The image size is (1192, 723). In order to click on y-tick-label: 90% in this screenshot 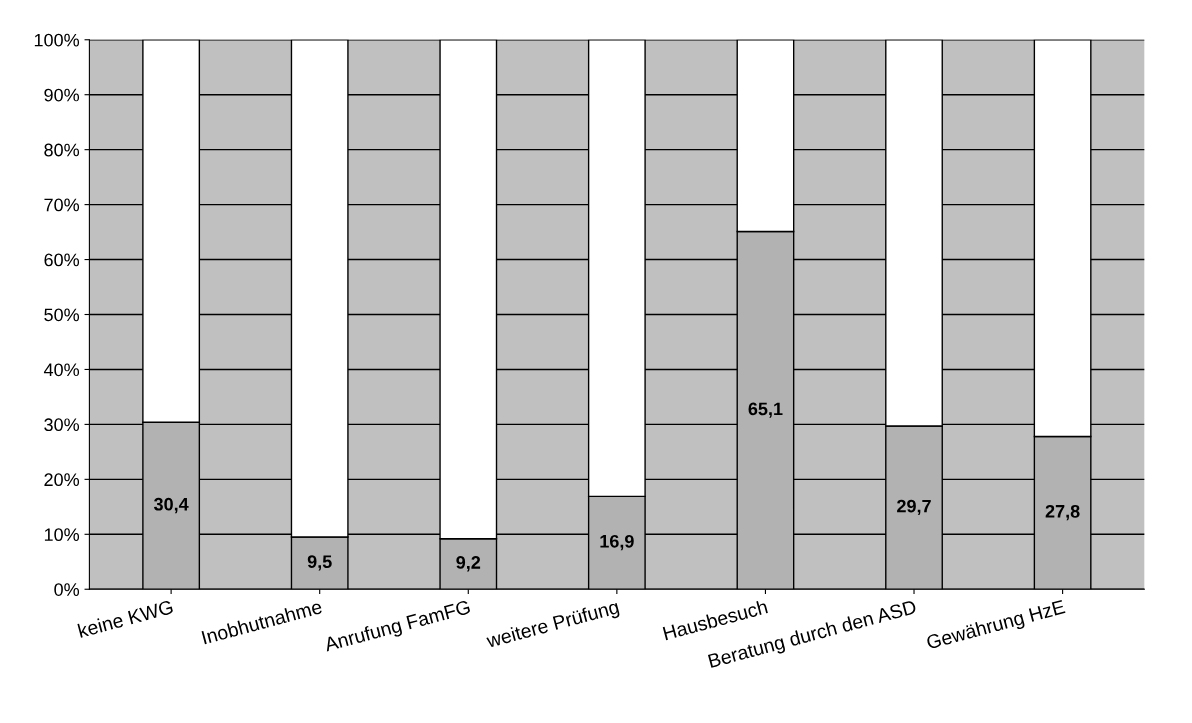, I will do `click(62, 95)`.